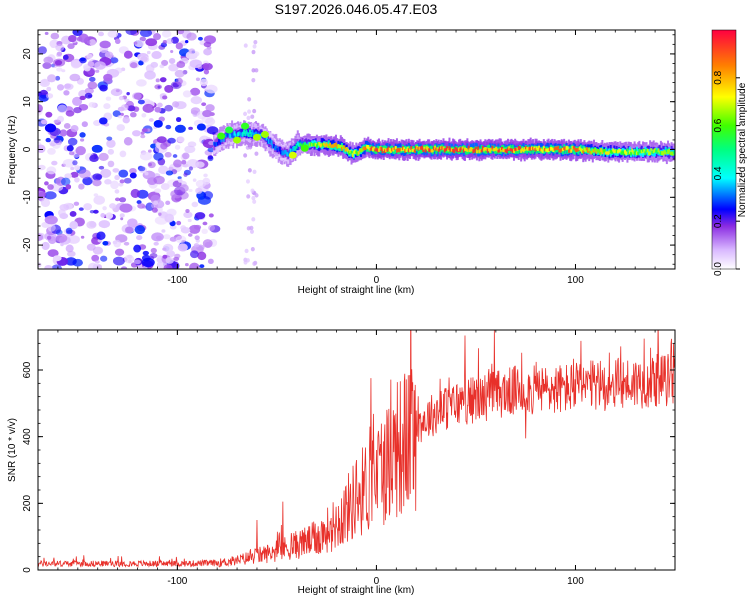 The width and height of the screenshot is (750, 600). What do you see at coordinates (356, 290) in the screenshot?
I see `spectrogram-x-label: Height of straight line (km)` at bounding box center [356, 290].